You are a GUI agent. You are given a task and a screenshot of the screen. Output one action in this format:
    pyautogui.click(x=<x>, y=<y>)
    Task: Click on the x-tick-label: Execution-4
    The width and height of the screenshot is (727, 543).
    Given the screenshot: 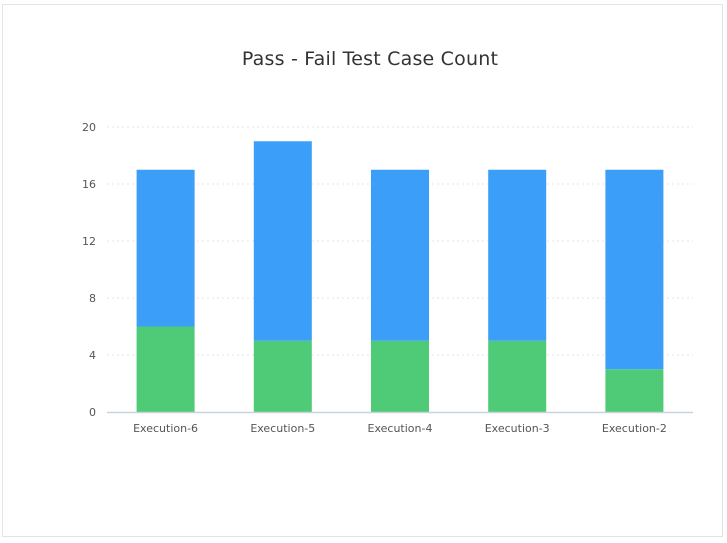 What is the action you would take?
    pyautogui.click(x=400, y=428)
    